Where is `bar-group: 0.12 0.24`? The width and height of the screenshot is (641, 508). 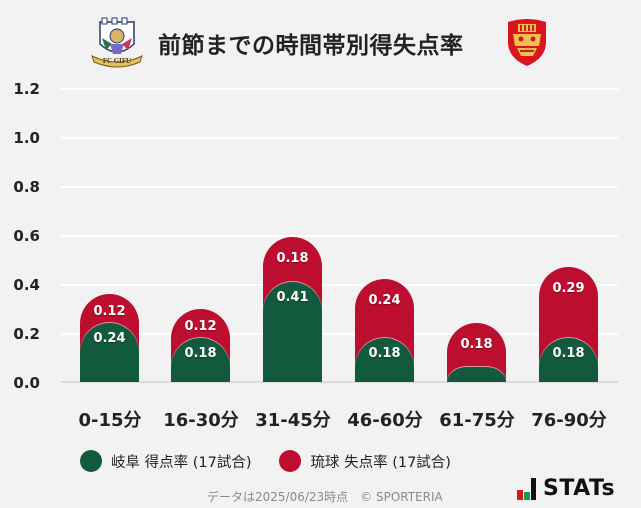 bar-group: 0.12 0.24 is located at coordinates (109, 337).